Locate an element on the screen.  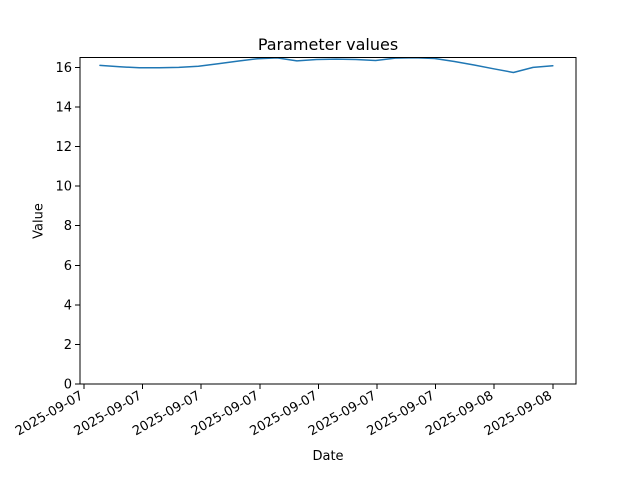
y-tick-label: 10 is located at coordinates (63, 187).